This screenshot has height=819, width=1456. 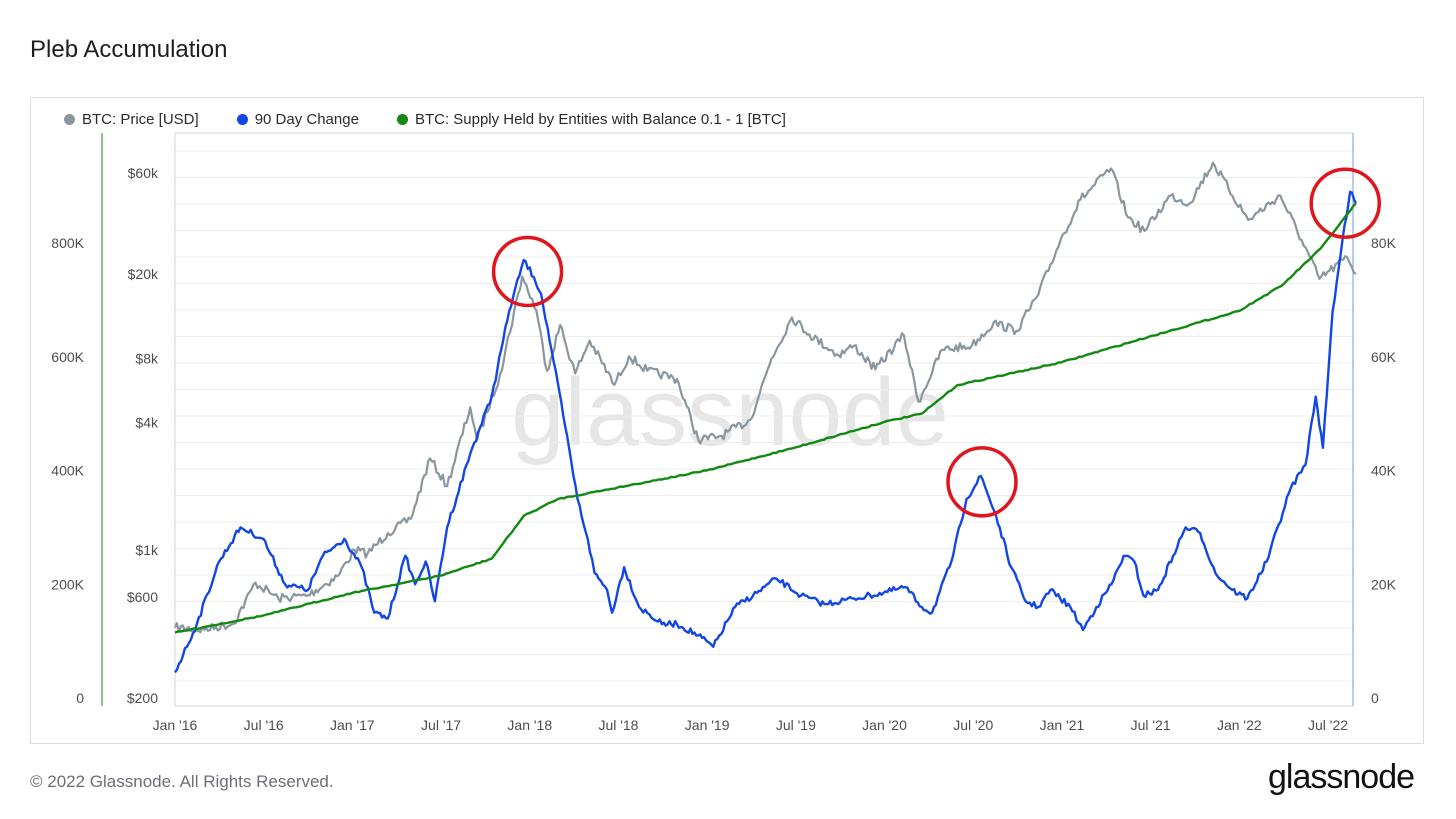 I want to click on x-axis-tick: Jan '20, so click(x=884, y=725).